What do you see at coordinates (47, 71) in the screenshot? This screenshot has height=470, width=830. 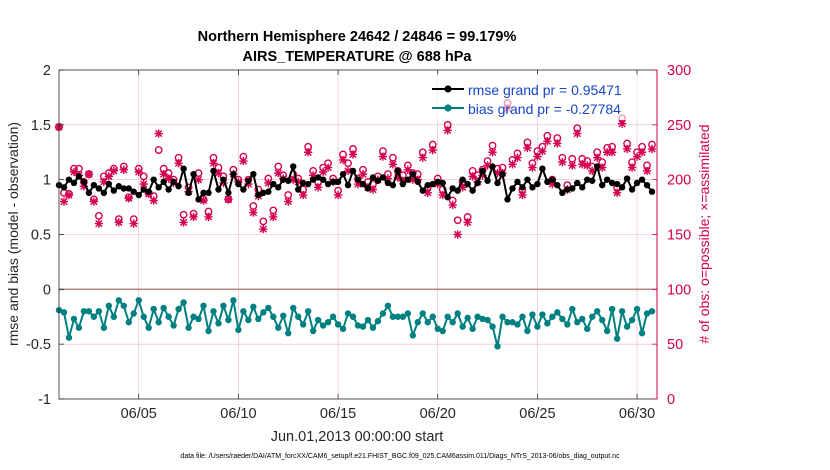 I see `y-tick-label: 2` at bounding box center [47, 71].